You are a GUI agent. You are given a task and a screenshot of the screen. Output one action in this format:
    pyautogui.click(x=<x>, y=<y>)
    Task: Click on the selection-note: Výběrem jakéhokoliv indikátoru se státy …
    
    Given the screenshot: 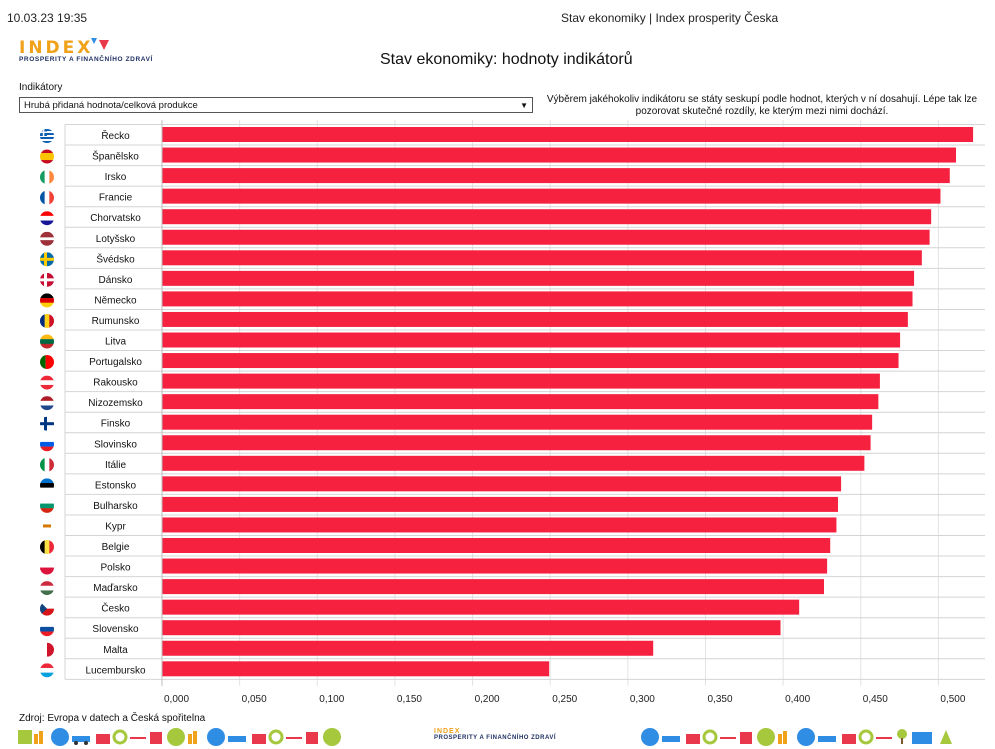 What is the action you would take?
    pyautogui.click(x=762, y=105)
    